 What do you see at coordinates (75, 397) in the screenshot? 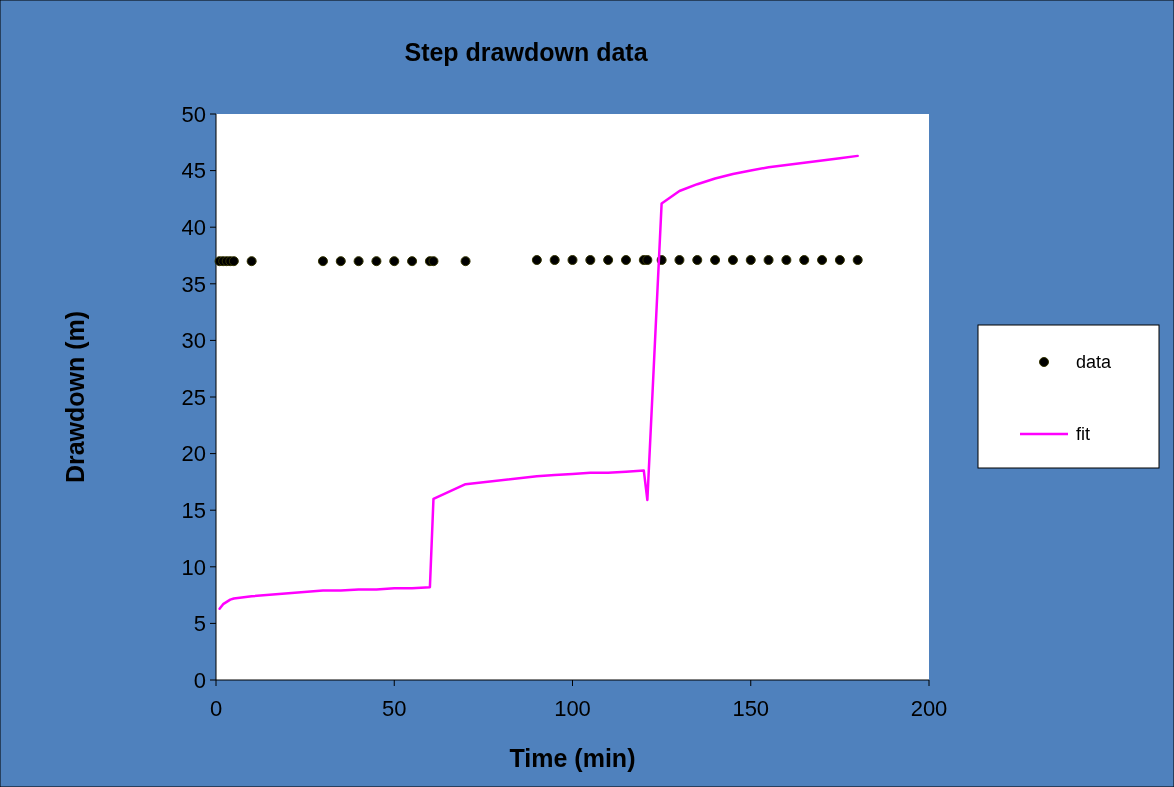
I see `y-axis-title: Drawdown (m)` at bounding box center [75, 397].